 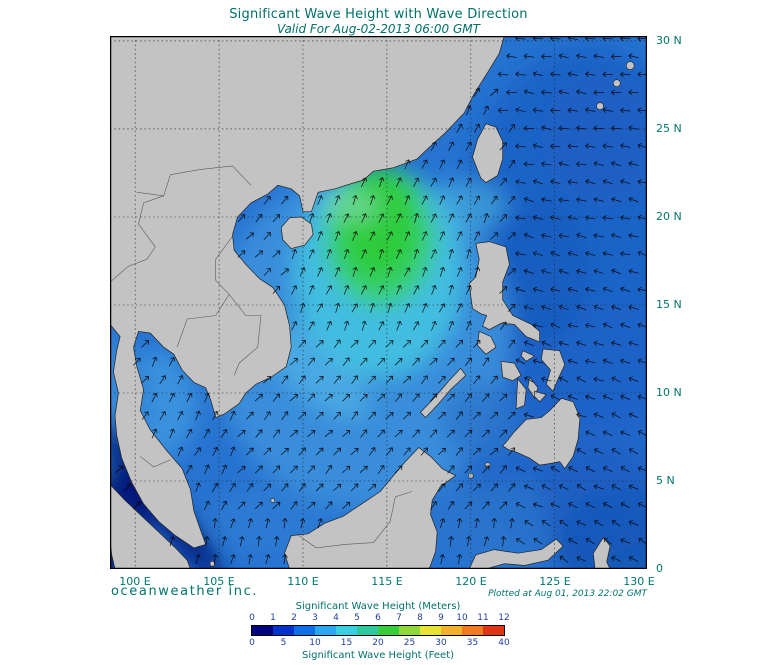 What do you see at coordinates (294, 618) in the screenshot?
I see `meters-tick: 2` at bounding box center [294, 618].